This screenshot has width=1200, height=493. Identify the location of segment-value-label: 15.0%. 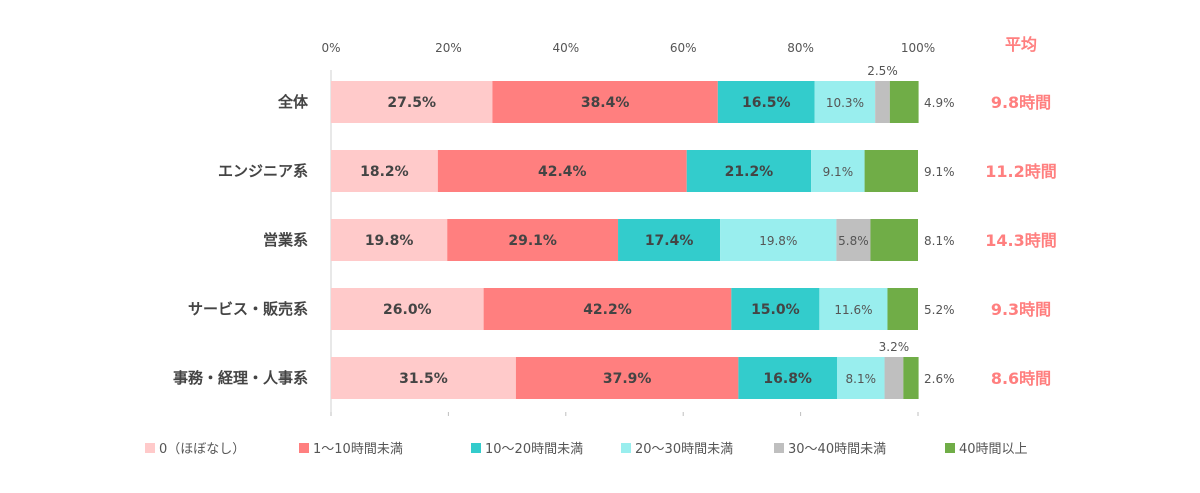
(775, 310).